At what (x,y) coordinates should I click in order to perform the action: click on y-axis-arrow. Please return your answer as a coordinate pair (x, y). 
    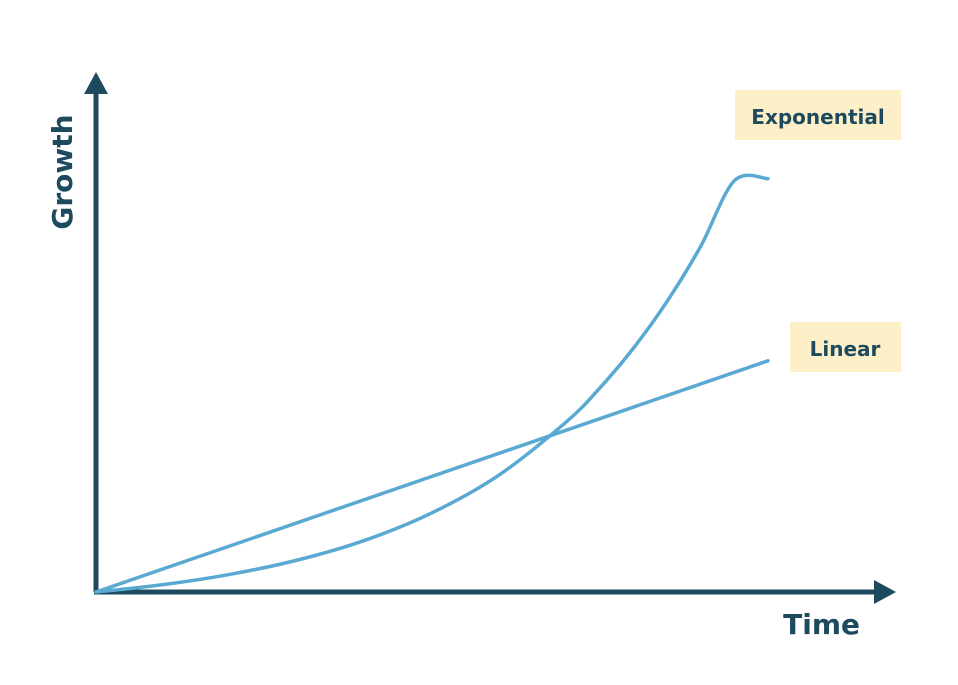
    Looking at the image, I should click on (96, 83).